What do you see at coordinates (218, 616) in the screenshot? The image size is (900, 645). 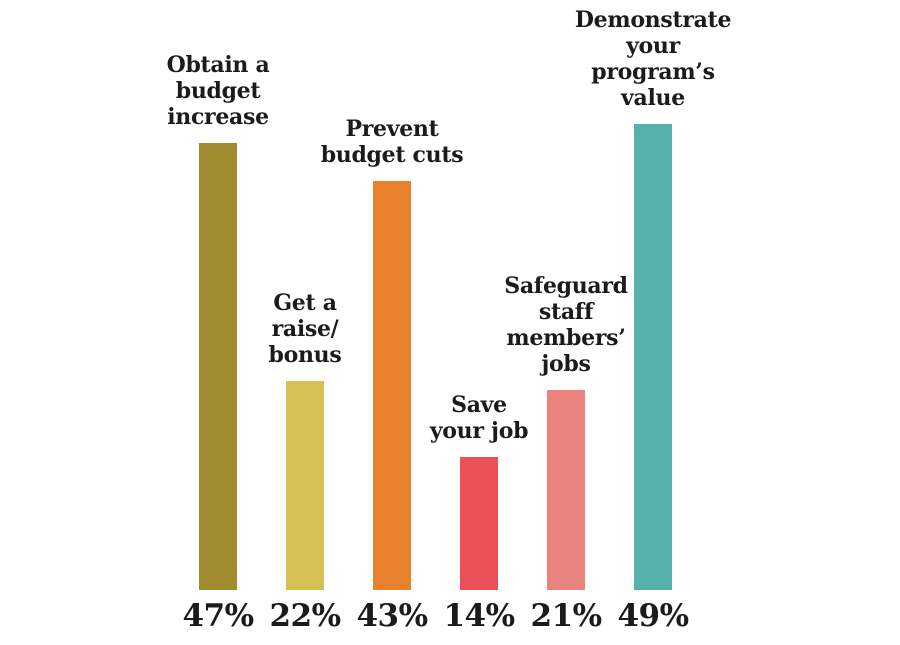 I see `bar-value-label: 47%` at bounding box center [218, 616].